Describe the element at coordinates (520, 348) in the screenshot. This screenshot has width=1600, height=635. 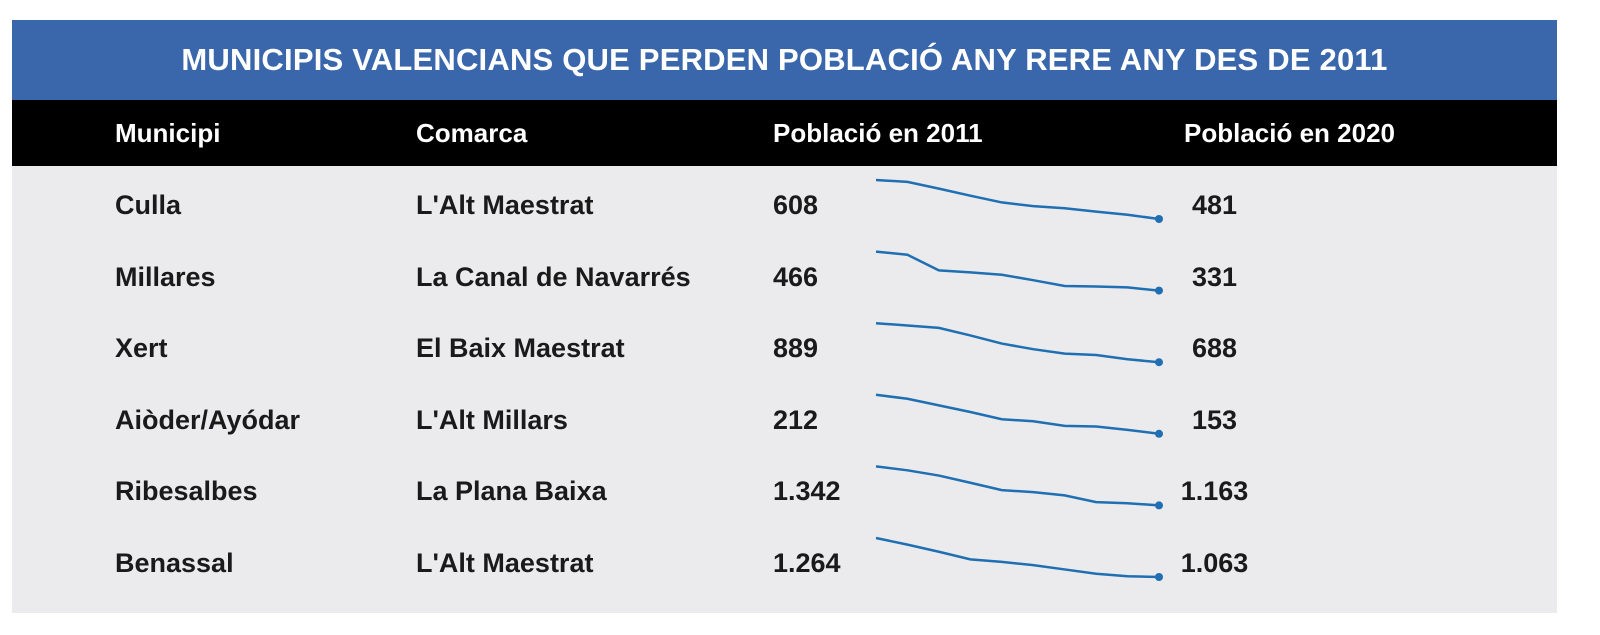
I see `cell-comarca: El Baix Maestrat` at that location.